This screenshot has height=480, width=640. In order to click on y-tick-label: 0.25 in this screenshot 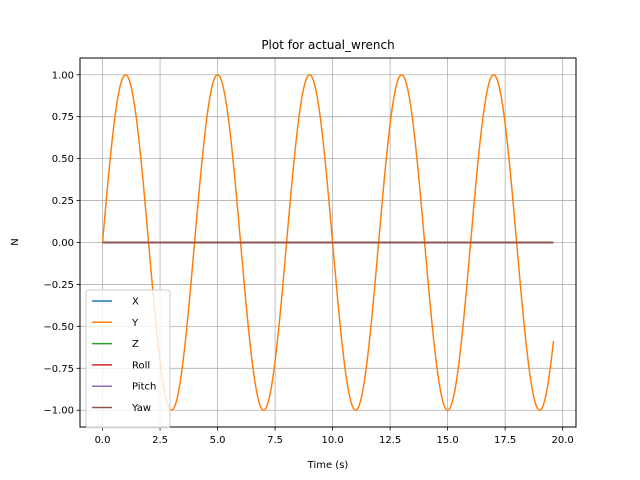, I will do `click(63, 201)`.